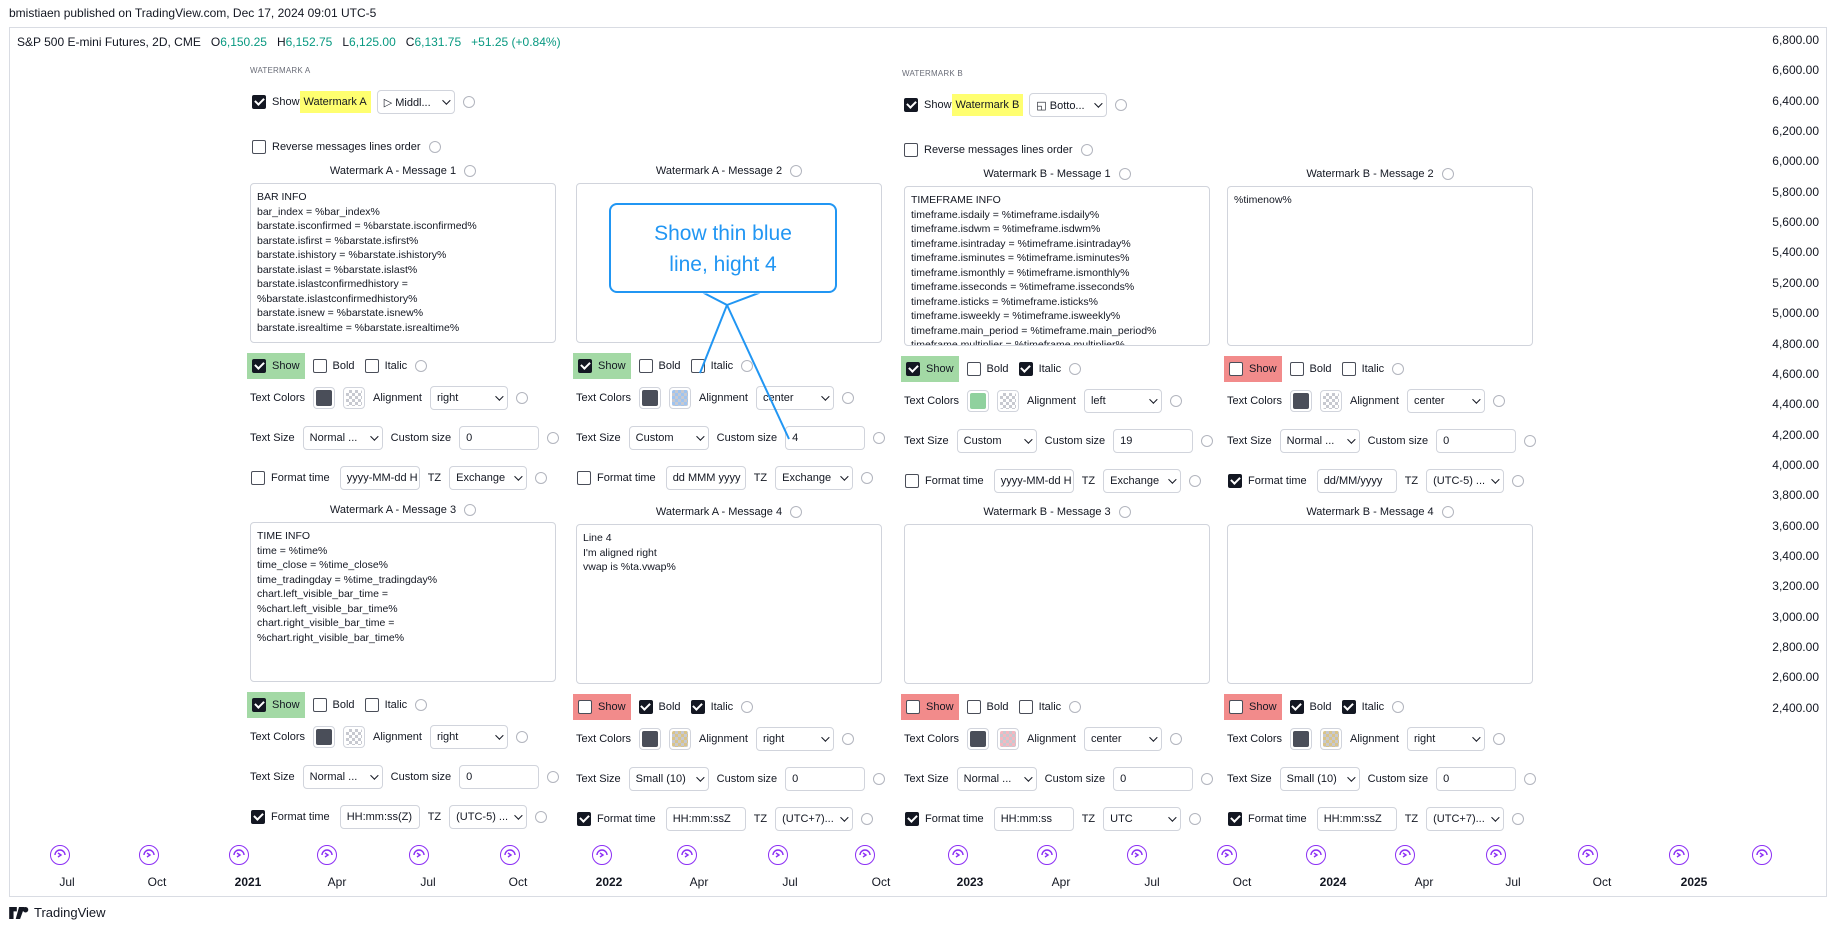 The height and width of the screenshot is (931, 1835). What do you see at coordinates (1033, 819) in the screenshot?
I see `time-format-input: HH:mm:ss` at bounding box center [1033, 819].